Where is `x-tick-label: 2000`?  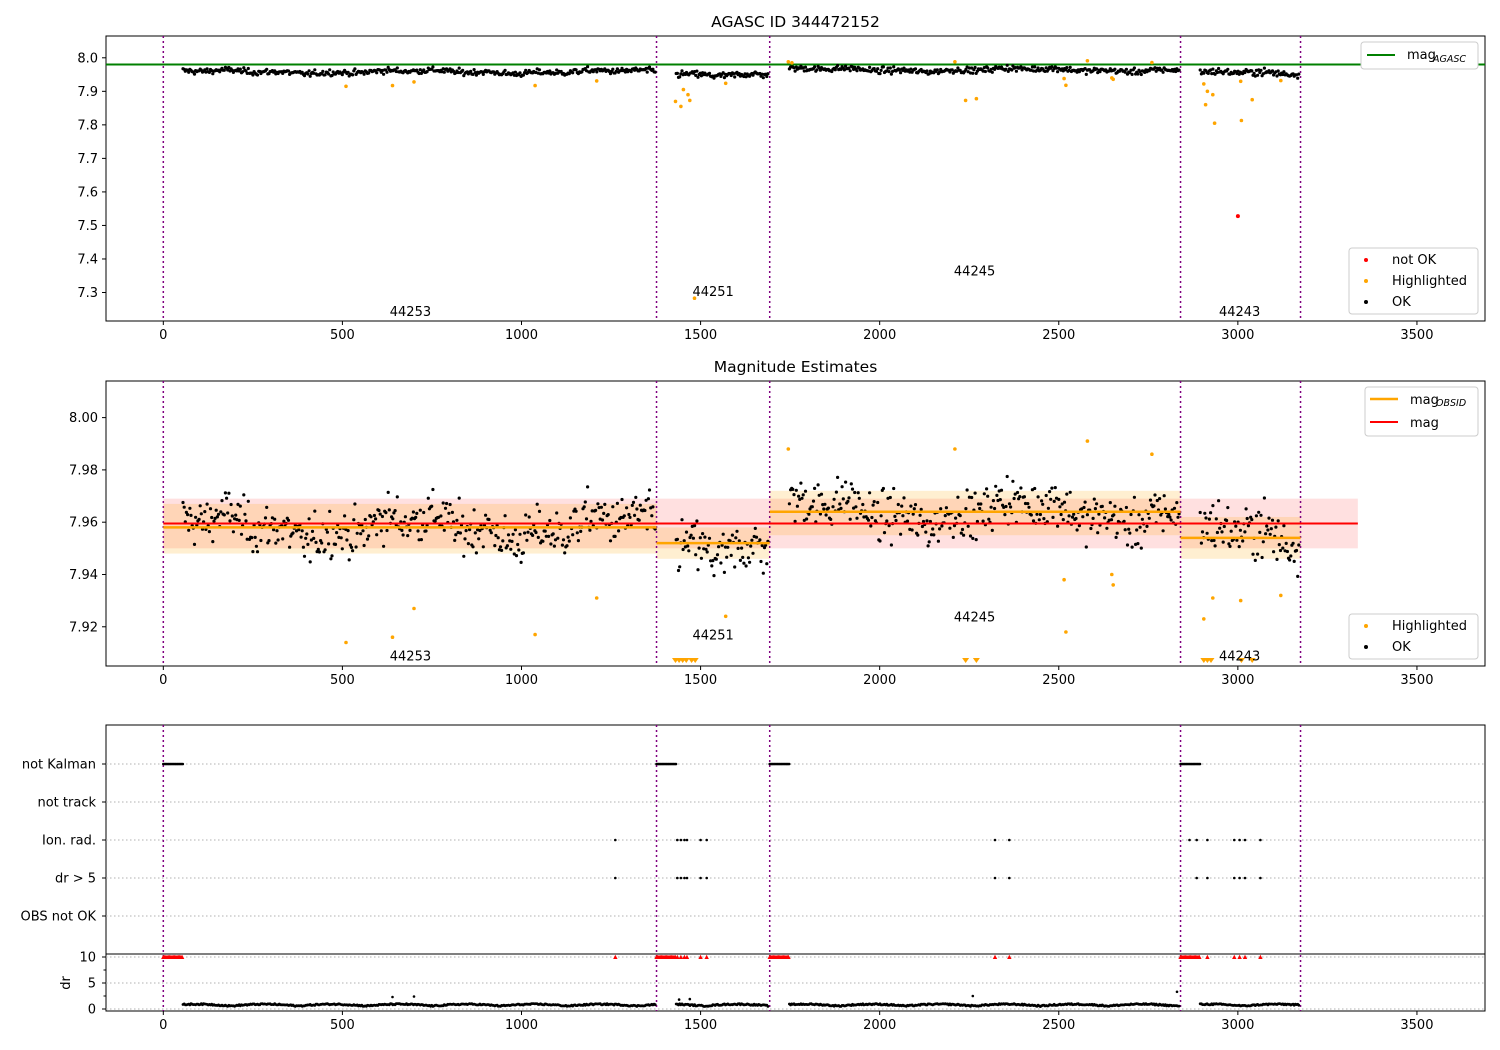 x-tick-label: 2000 is located at coordinates (879, 335).